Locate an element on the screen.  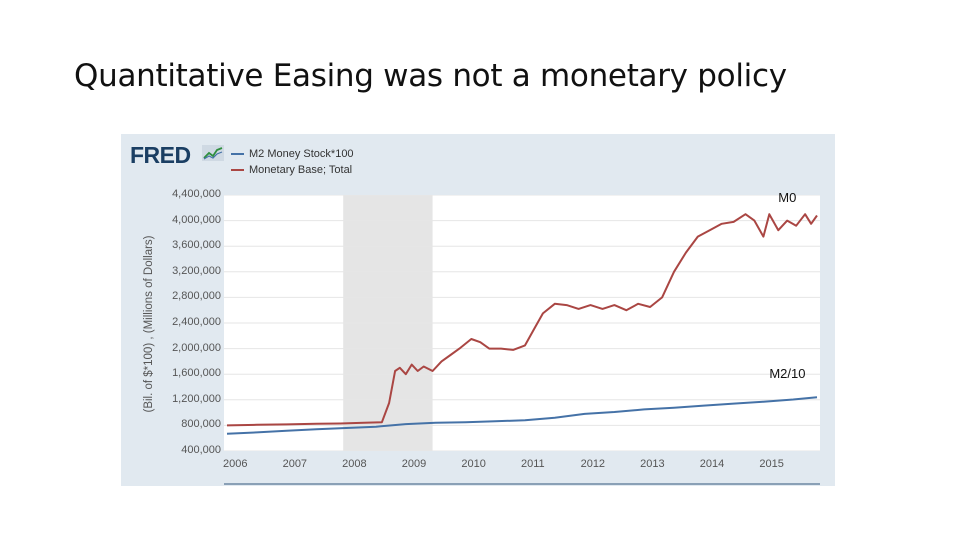
x-tick-label: 2006 is located at coordinates (235, 464).